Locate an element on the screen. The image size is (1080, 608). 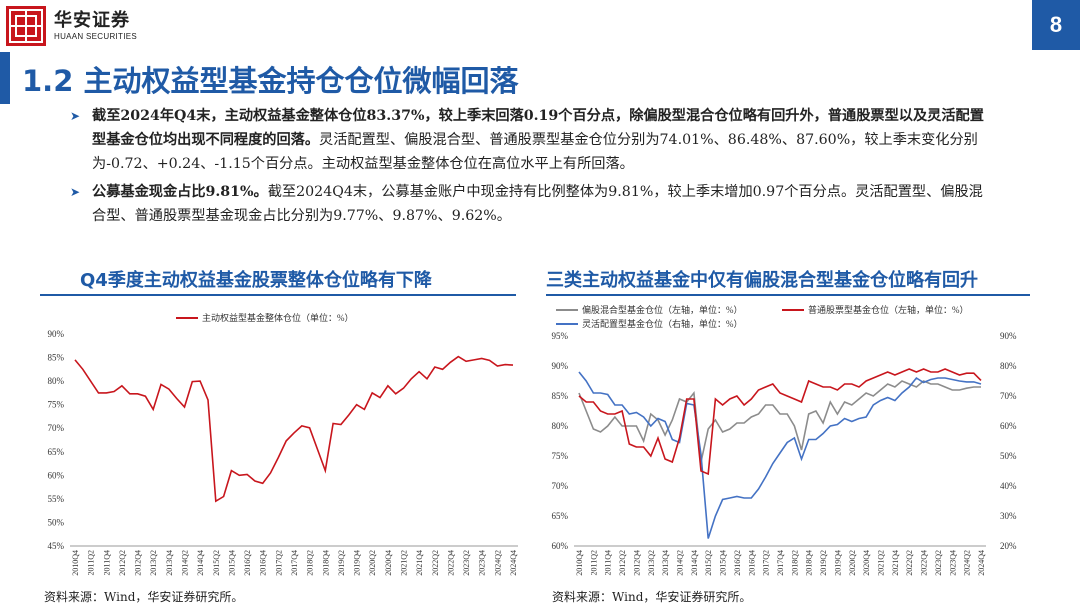
y-right-tick-label: 30% is located at coordinates (1008, 516).